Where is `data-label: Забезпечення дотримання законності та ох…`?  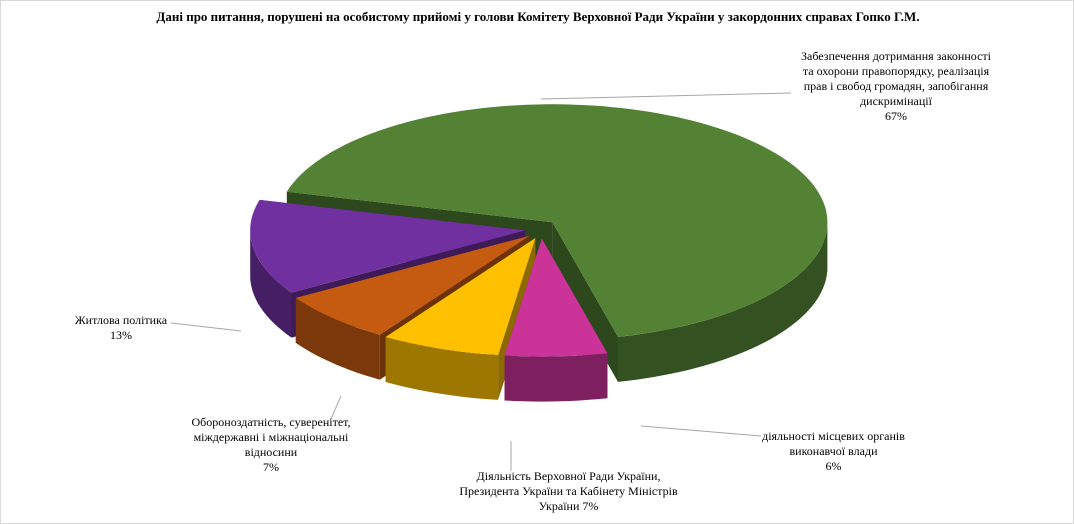
data-label: Забезпечення дотримання законності та ох… is located at coordinates (896, 86).